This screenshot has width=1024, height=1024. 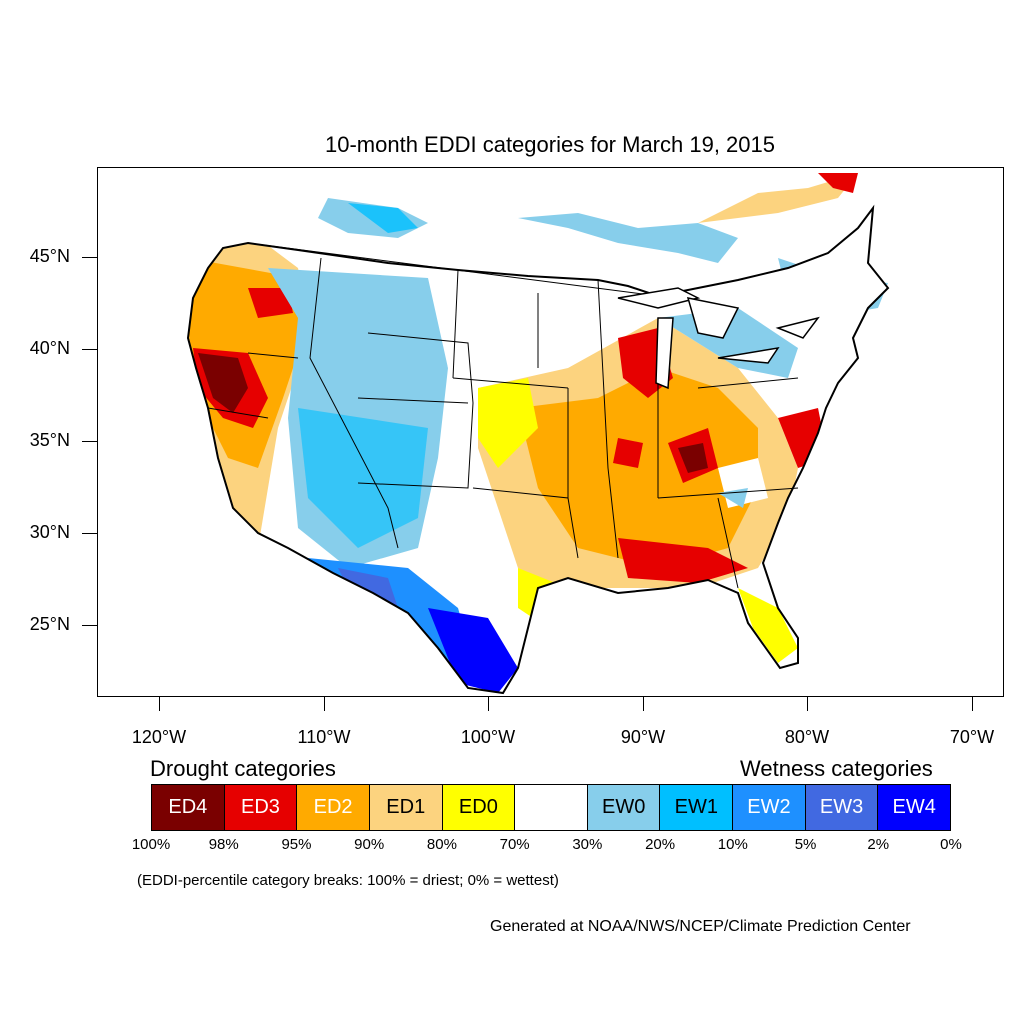 I want to click on lon-label-100: 100°W, so click(x=488, y=737).